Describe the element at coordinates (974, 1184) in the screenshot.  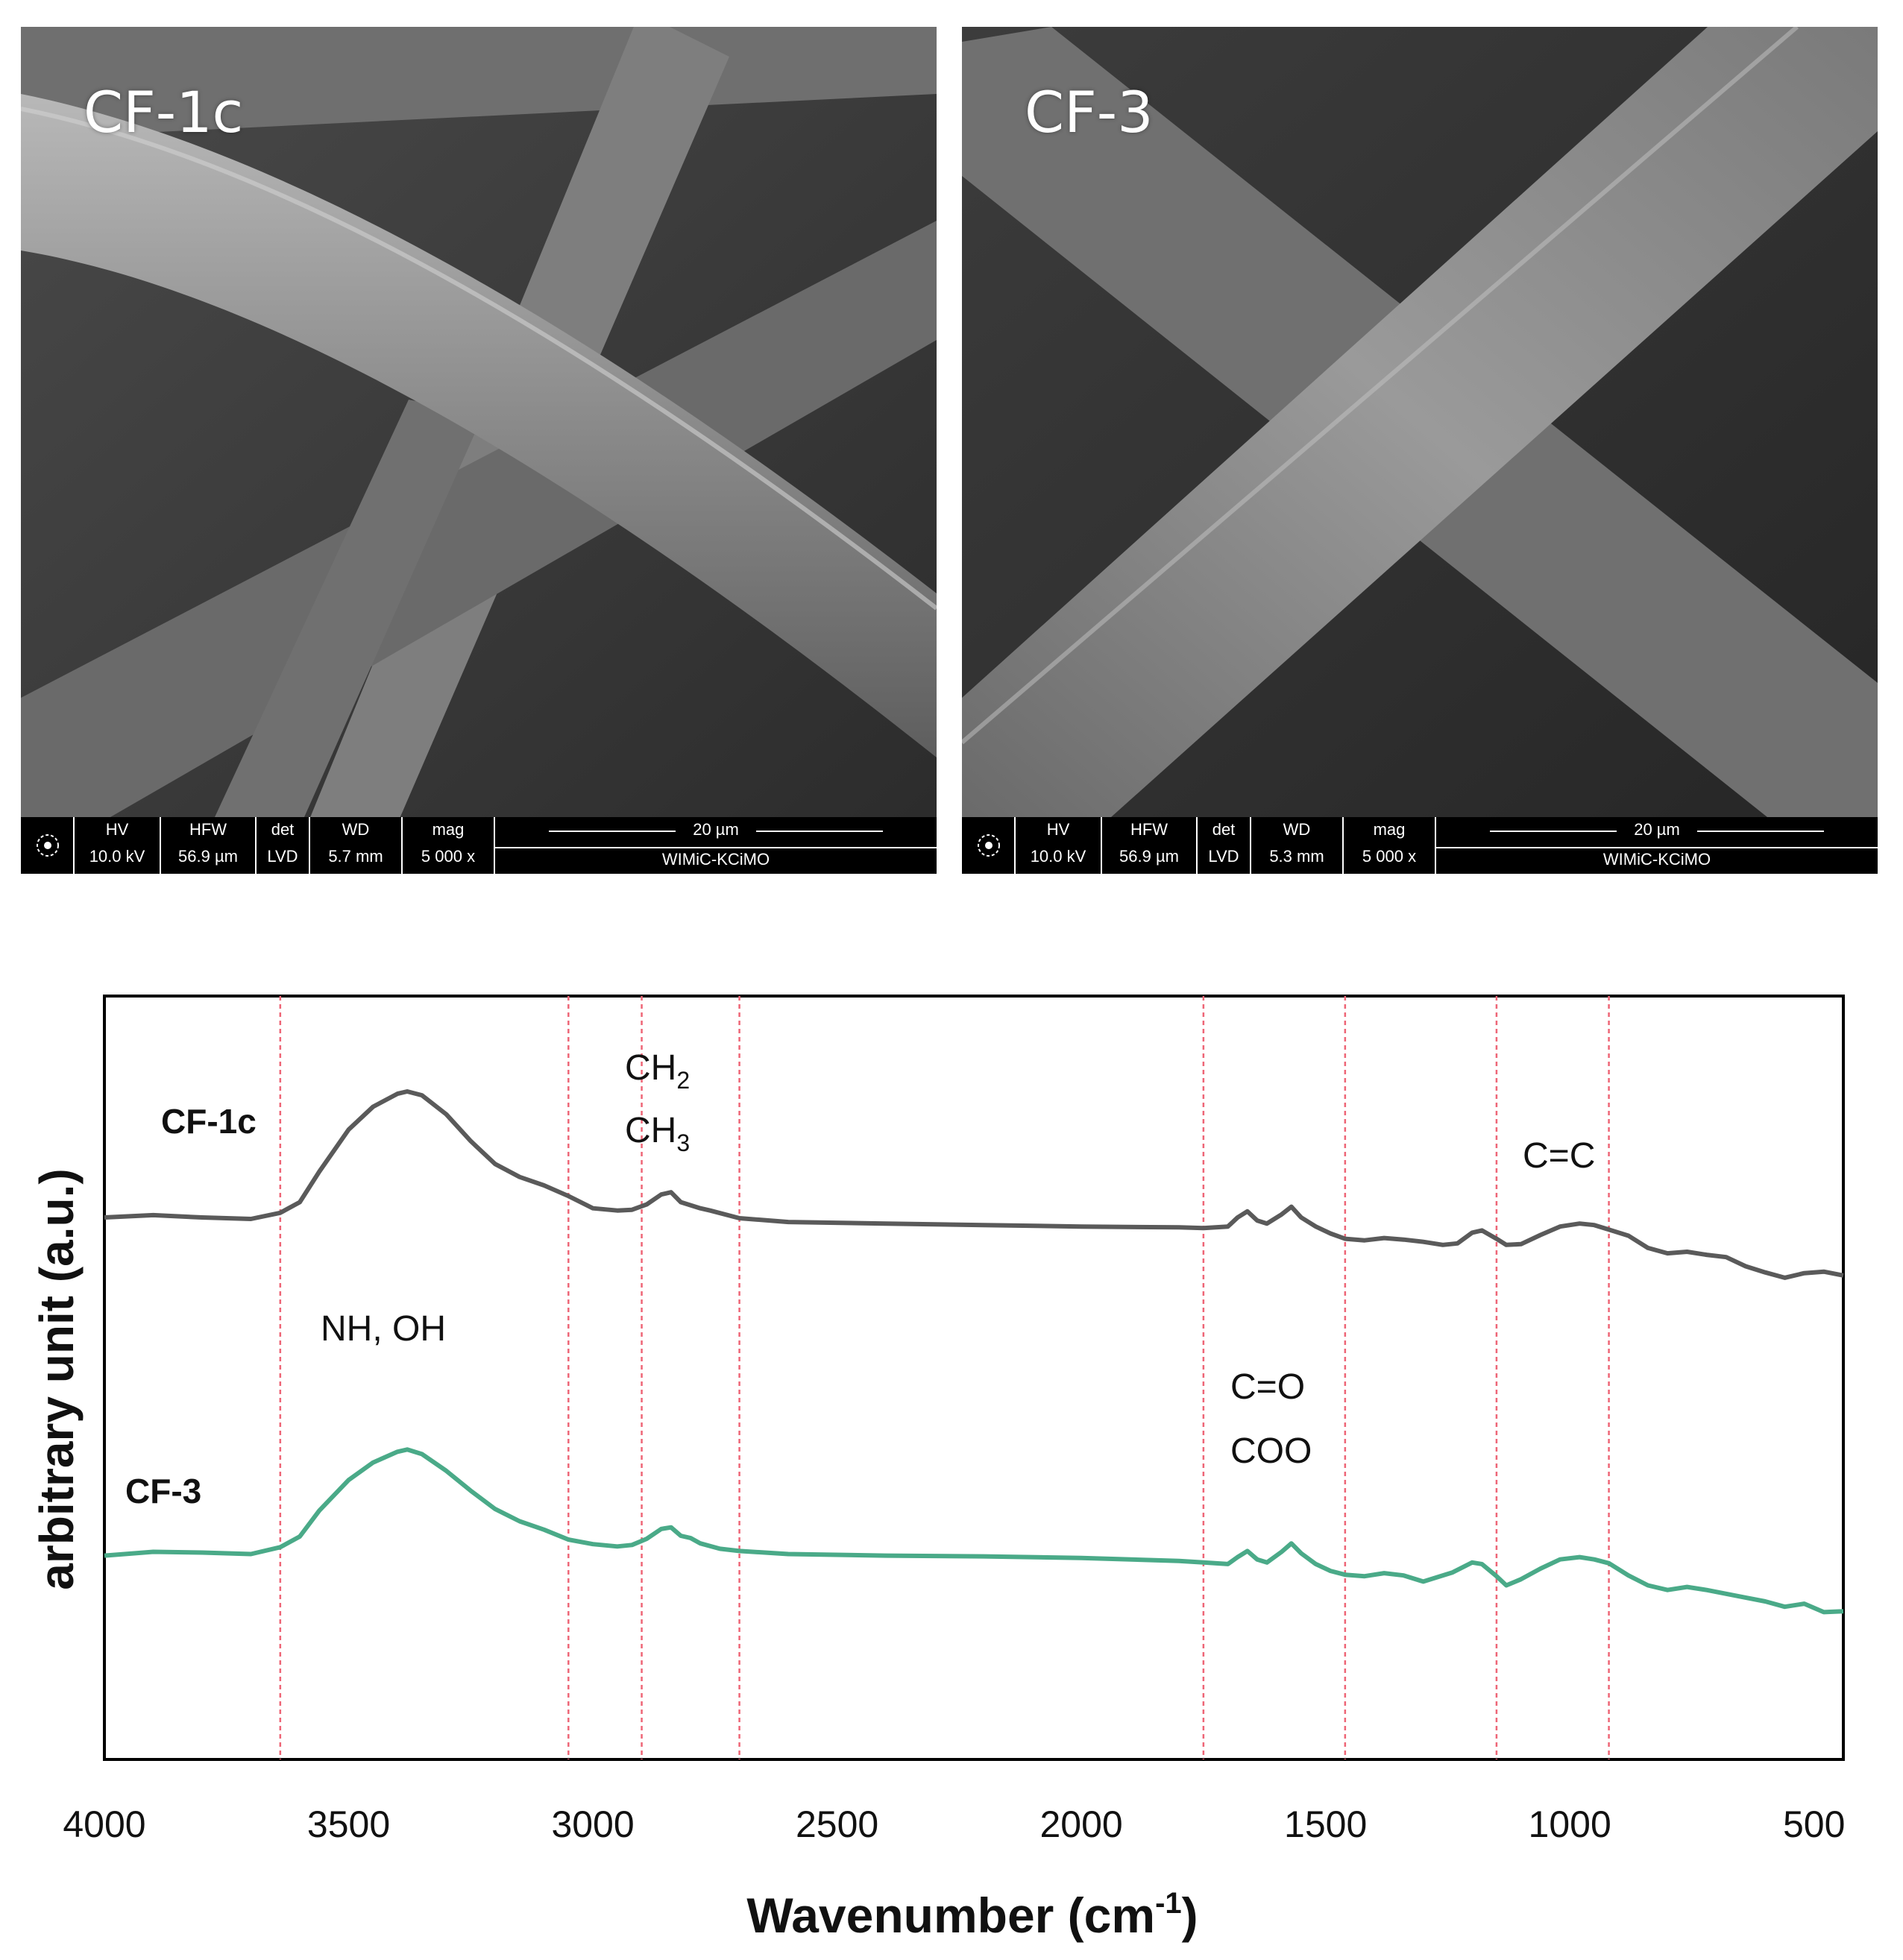
I see `series-line-cf-1c` at that location.